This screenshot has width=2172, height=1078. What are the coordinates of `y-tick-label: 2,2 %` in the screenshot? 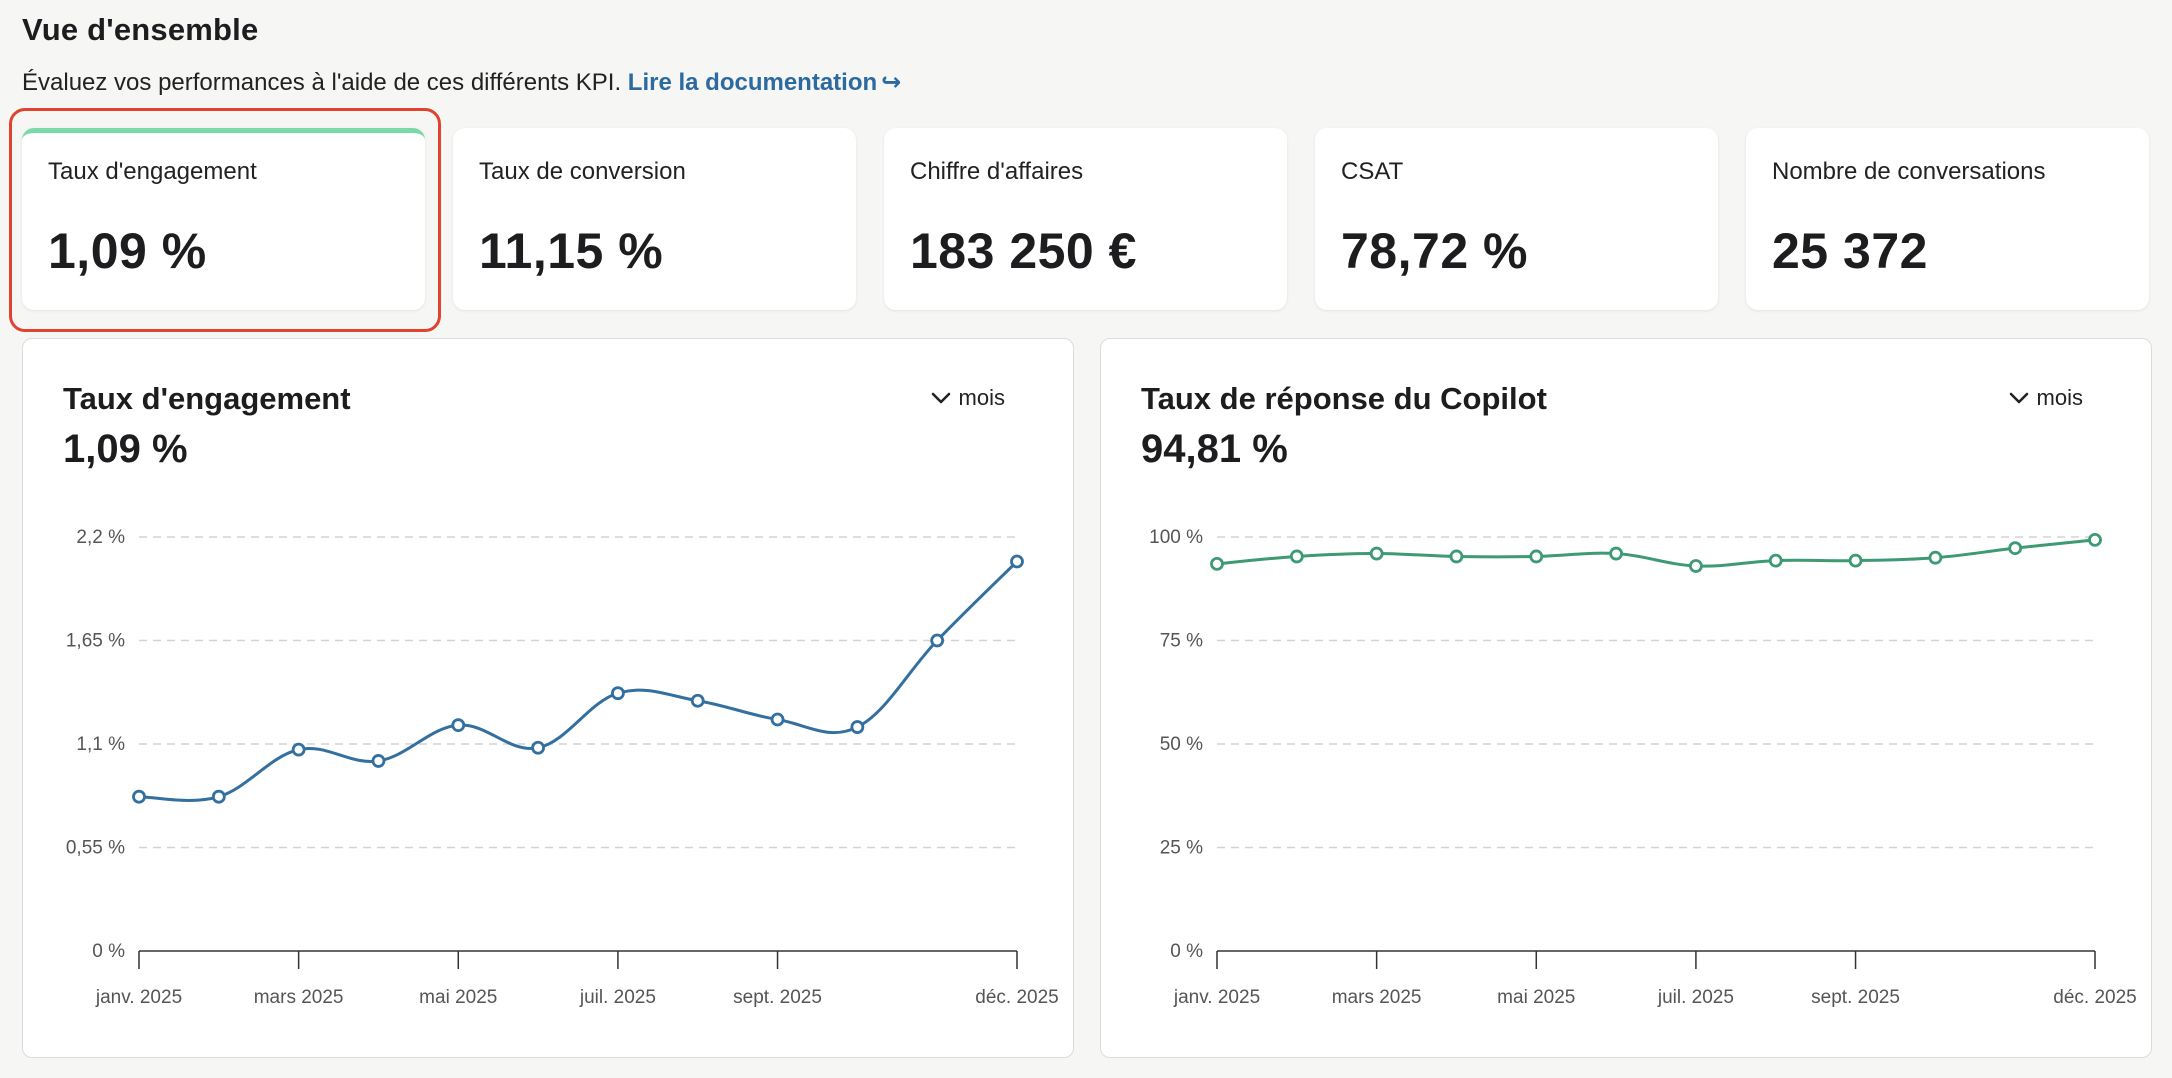 It's located at (100, 537).